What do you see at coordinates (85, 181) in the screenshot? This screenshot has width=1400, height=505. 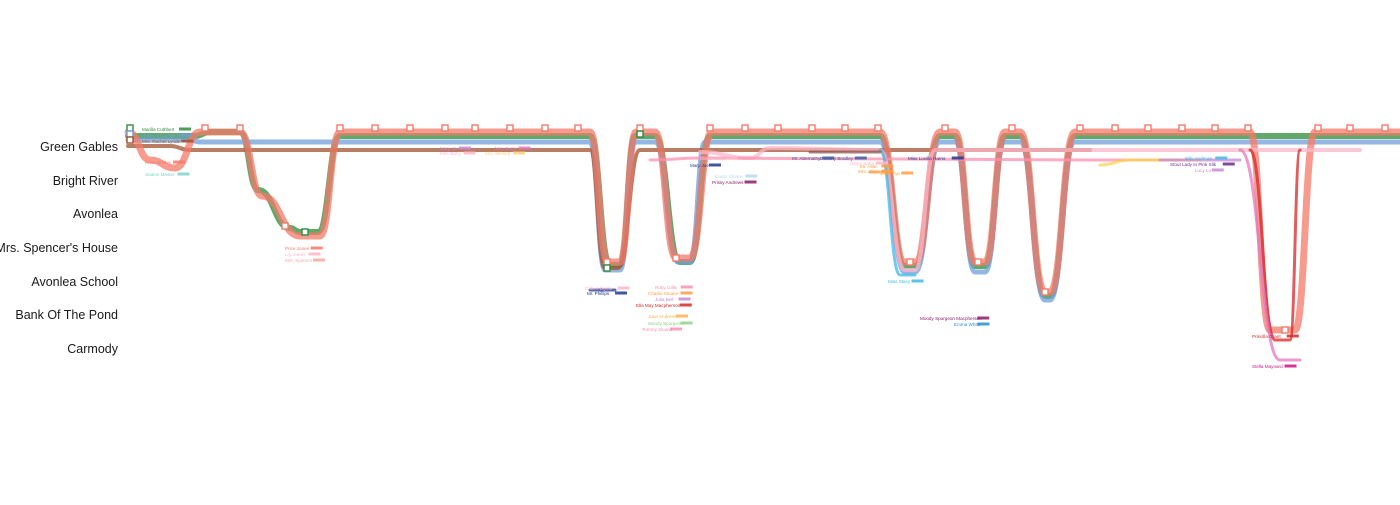 I see `location-label-bright-river: Bright River` at bounding box center [85, 181].